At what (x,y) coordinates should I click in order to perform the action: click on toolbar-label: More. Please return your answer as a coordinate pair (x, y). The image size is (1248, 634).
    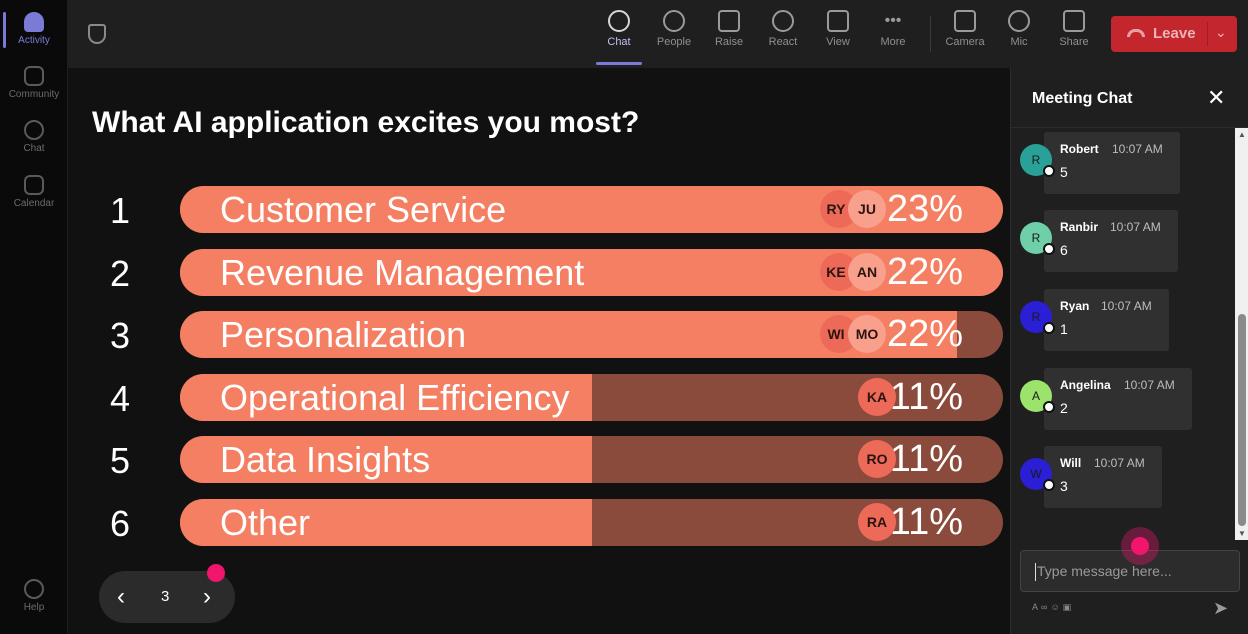
    Looking at the image, I should click on (893, 42).